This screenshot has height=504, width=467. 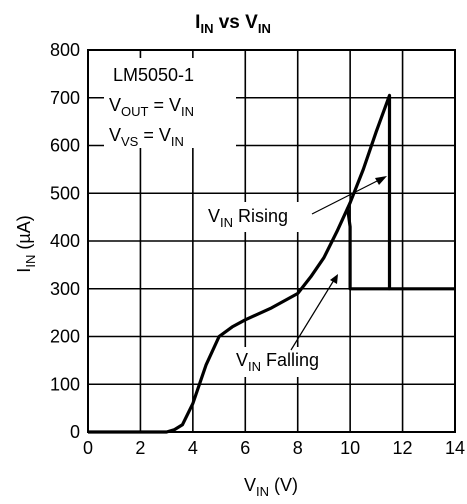 I want to click on falling-label: VIN Falling, so click(x=277, y=362).